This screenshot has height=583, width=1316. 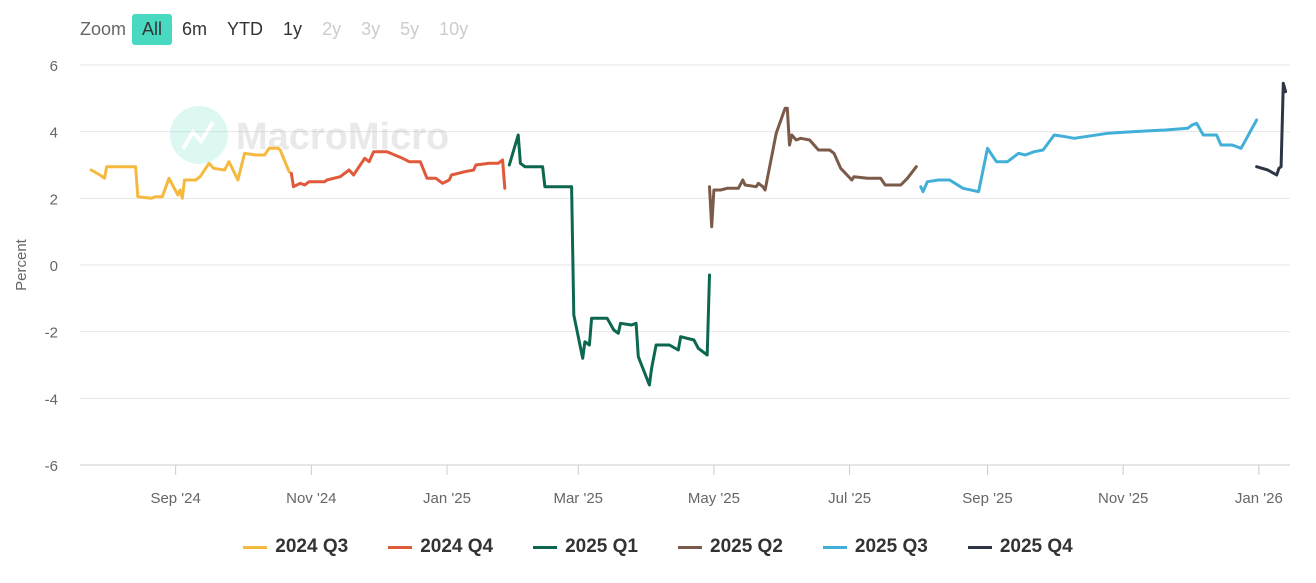 I want to click on legend-label: 2024 Q4, so click(x=457, y=546).